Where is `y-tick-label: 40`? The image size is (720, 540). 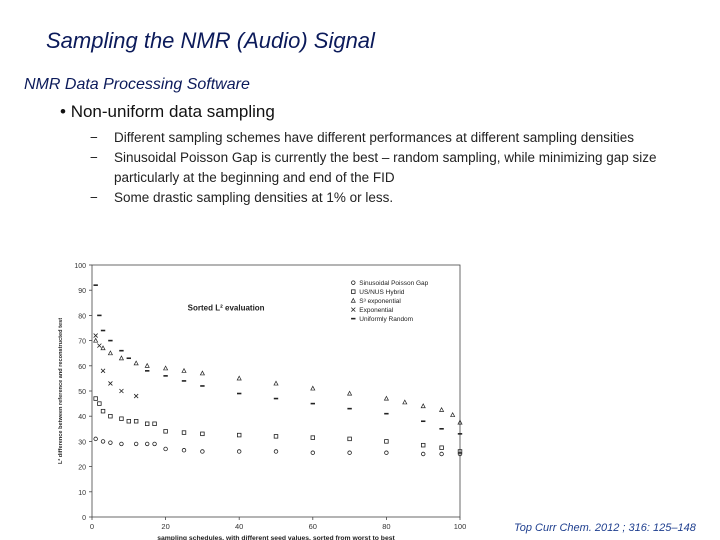
y-tick-label: 40 is located at coordinates (82, 417).